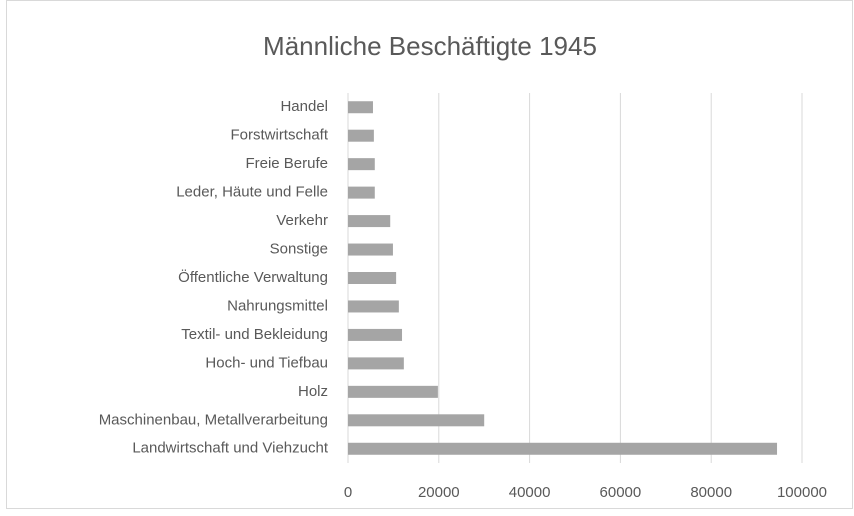  Describe the element at coordinates (530, 492) in the screenshot. I see `x-tick-label: 40000` at that location.